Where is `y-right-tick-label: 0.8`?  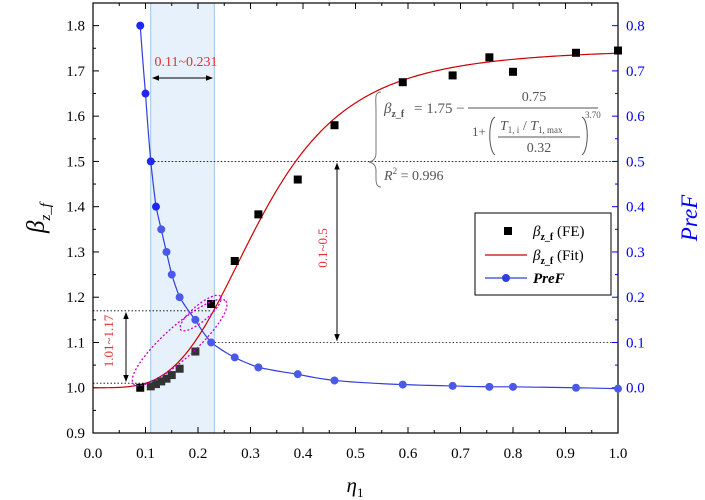 y-right-tick-label: 0.8 is located at coordinates (635, 27).